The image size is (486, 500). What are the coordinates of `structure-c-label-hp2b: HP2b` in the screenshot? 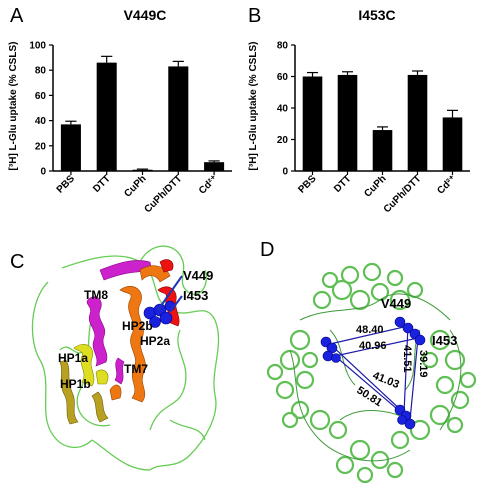 It's located at (137, 326).